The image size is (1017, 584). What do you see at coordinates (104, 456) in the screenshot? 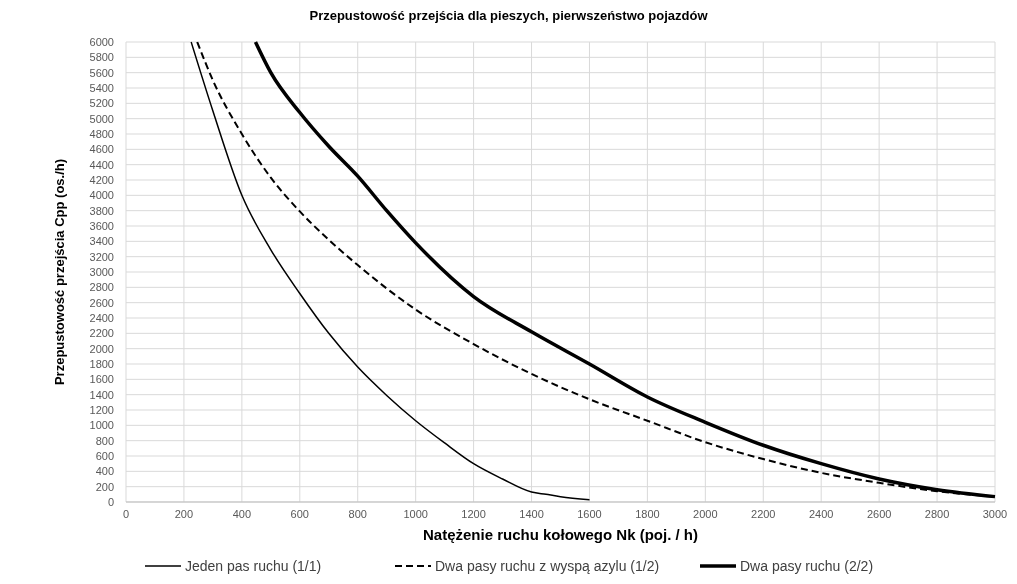
I see `y-tick-label: 600` at bounding box center [104, 456].